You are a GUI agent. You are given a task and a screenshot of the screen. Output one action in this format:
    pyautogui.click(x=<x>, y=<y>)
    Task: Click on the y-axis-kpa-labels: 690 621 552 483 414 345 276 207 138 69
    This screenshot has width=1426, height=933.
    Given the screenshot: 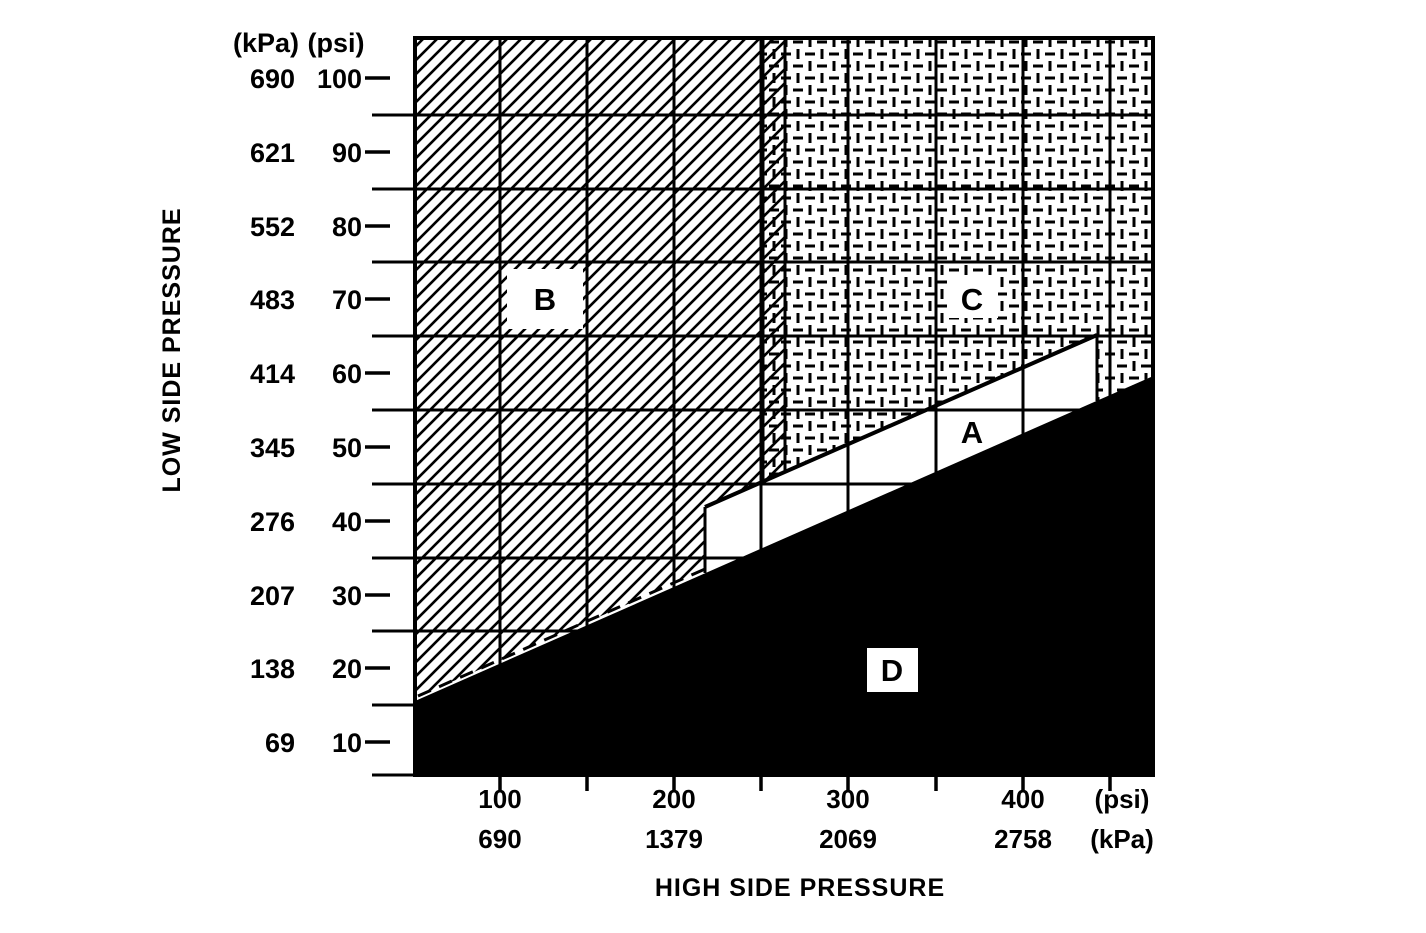 What is the action you would take?
    pyautogui.click(x=272, y=411)
    